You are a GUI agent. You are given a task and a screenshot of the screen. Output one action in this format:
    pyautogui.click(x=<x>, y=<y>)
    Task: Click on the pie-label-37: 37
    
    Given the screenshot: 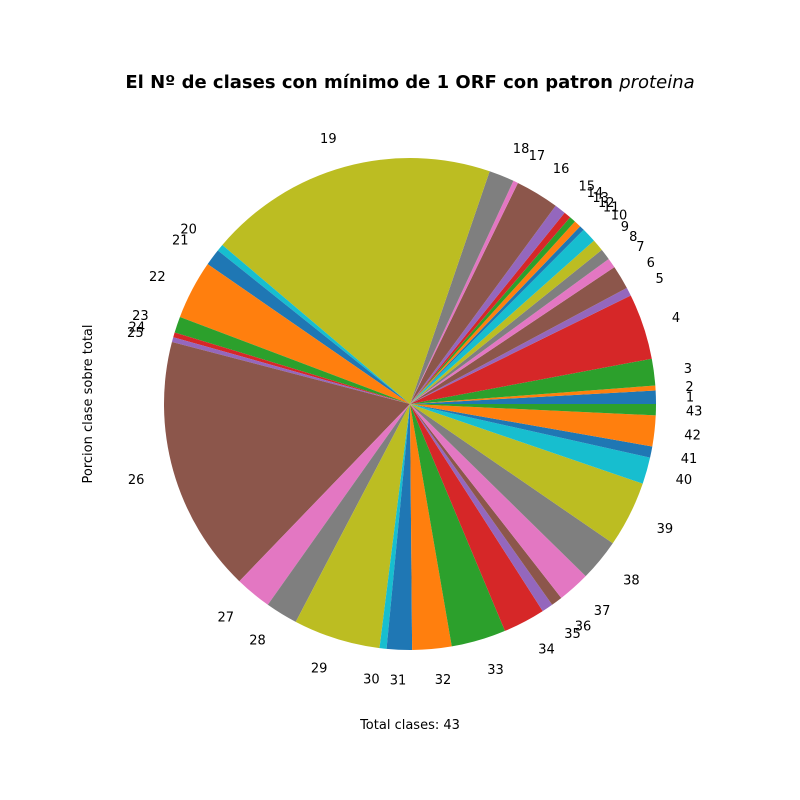 What is the action you would take?
    pyautogui.click(x=602, y=611)
    